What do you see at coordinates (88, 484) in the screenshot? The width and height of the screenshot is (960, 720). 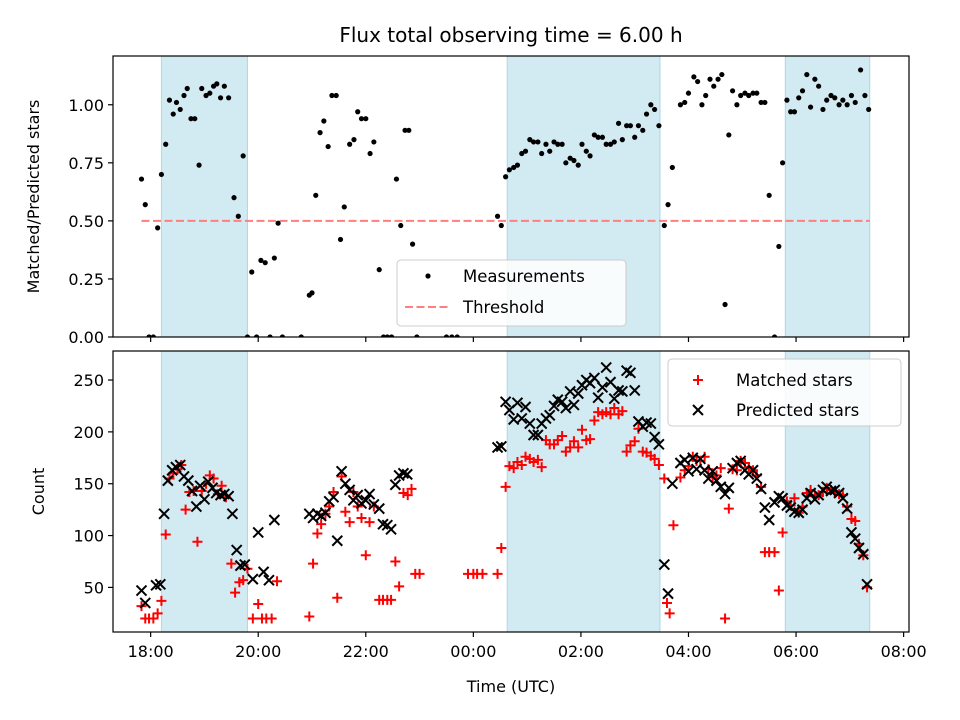 I see `y-tick-label: 150` at bounding box center [88, 484].